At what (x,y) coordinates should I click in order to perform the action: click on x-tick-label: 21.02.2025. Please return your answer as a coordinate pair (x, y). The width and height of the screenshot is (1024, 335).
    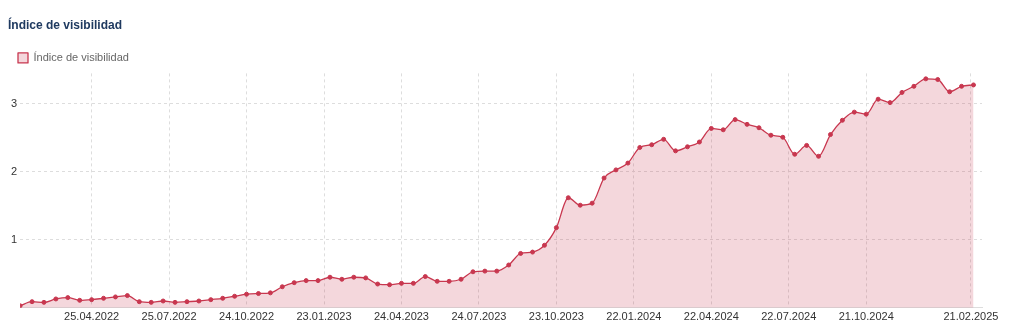
    Looking at the image, I should click on (971, 316).